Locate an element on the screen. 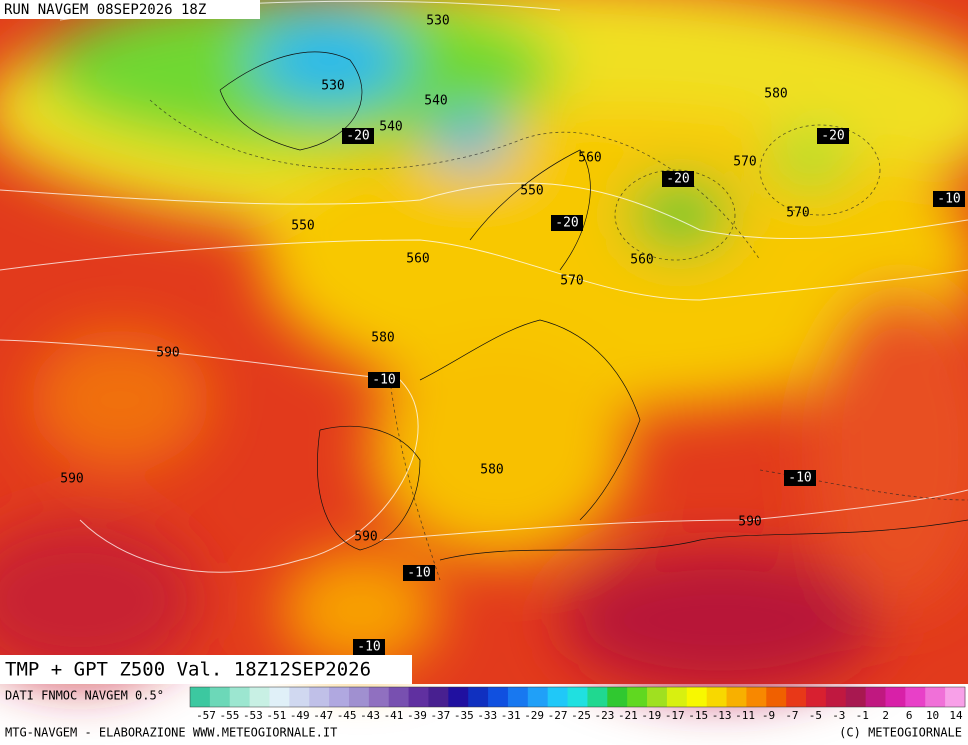 This screenshot has height=745, width=968. scale-label: -15 is located at coordinates (698, 715).